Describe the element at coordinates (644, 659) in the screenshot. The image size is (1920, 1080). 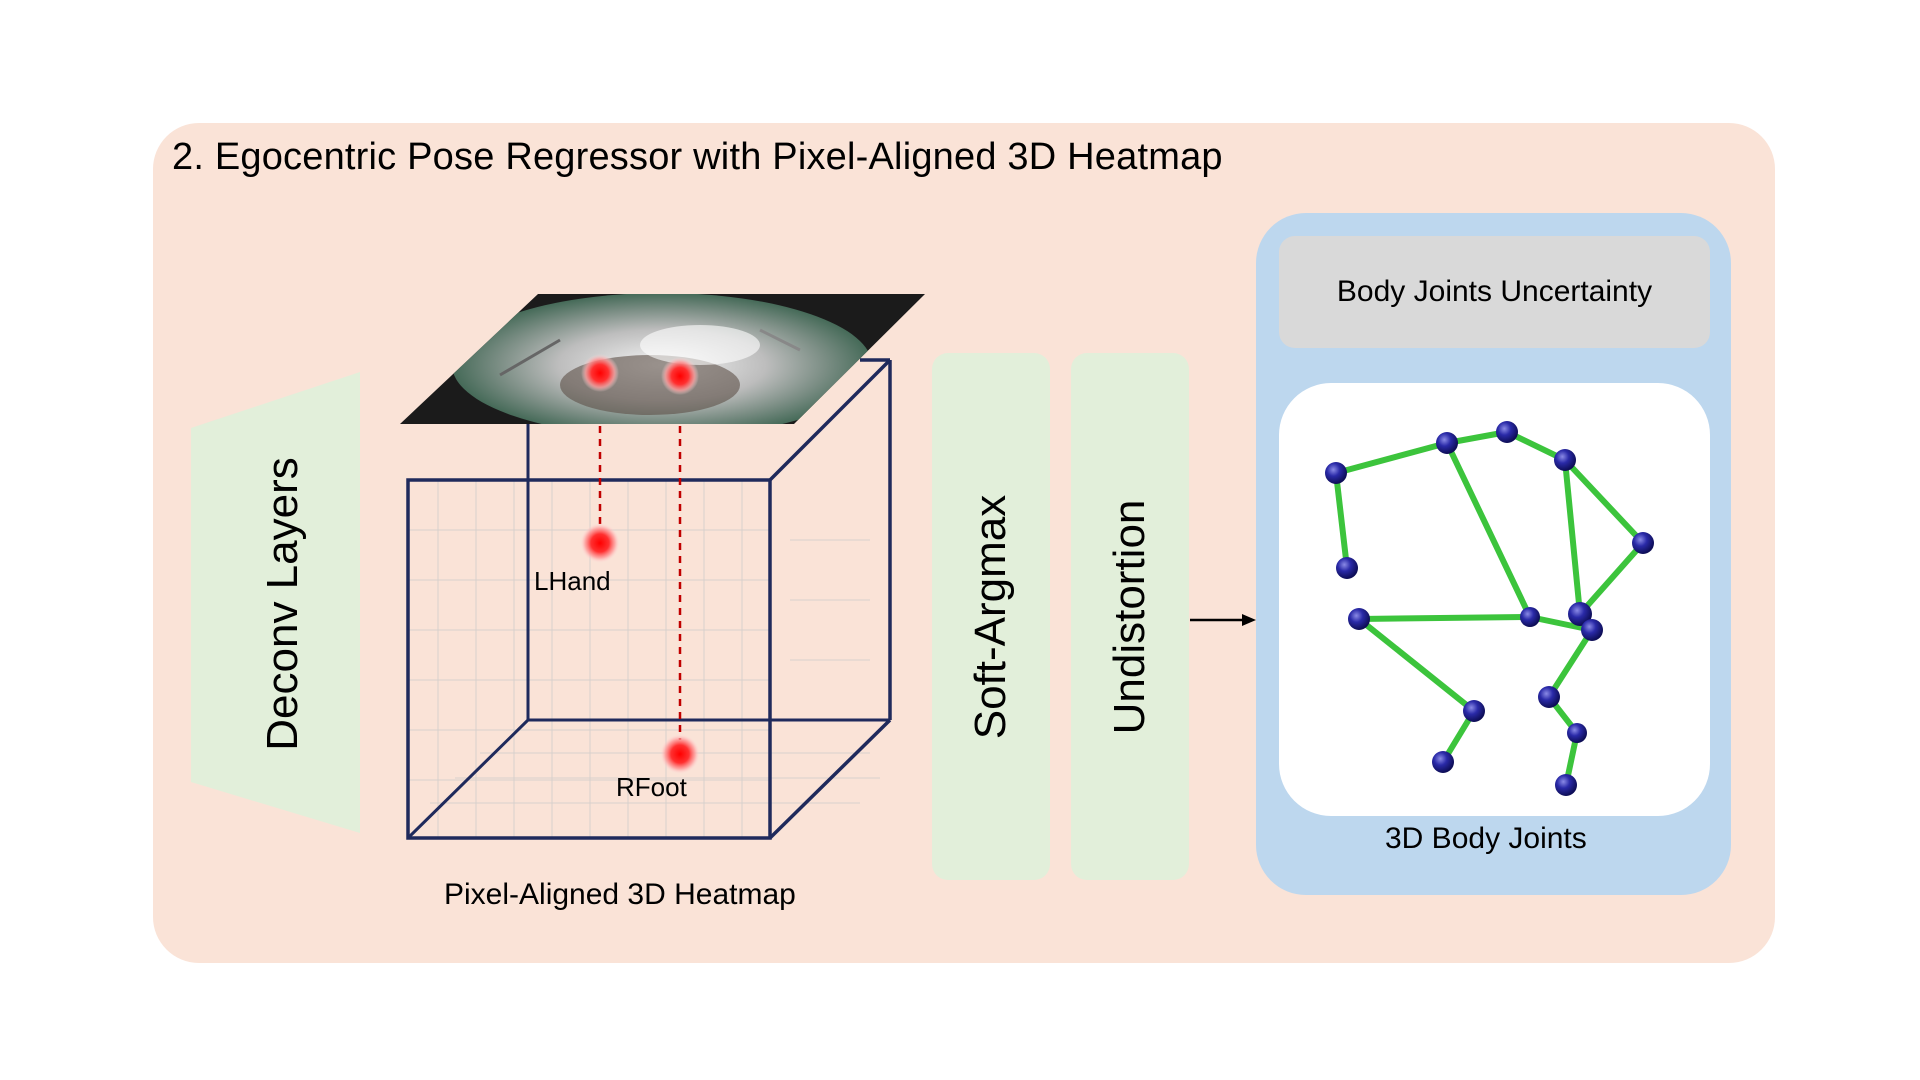
I see `heatmap-grid` at that location.